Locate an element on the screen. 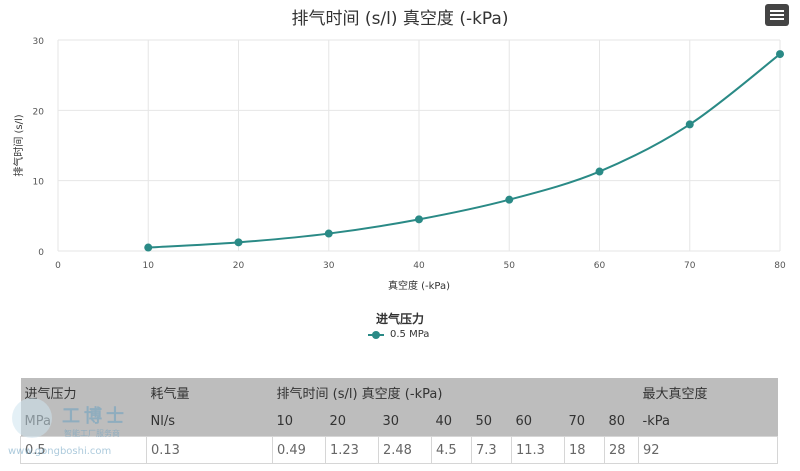 This screenshot has width=800, height=471. legend-label: 0.5 MPa is located at coordinates (410, 334).